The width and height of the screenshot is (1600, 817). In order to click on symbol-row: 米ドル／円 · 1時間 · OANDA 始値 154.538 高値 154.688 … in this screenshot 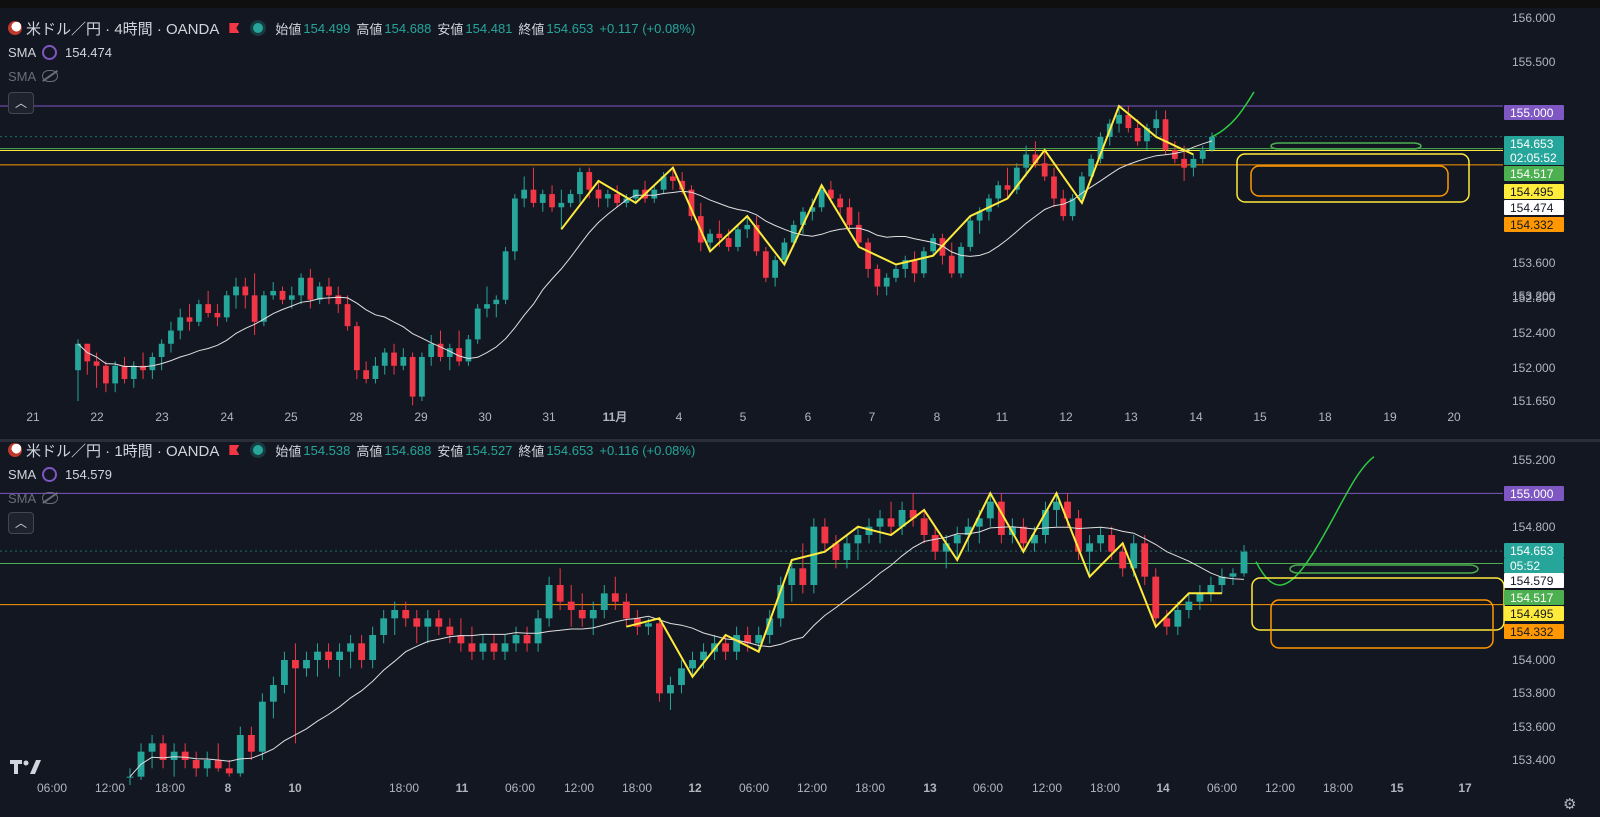, I will do `click(351, 450)`.